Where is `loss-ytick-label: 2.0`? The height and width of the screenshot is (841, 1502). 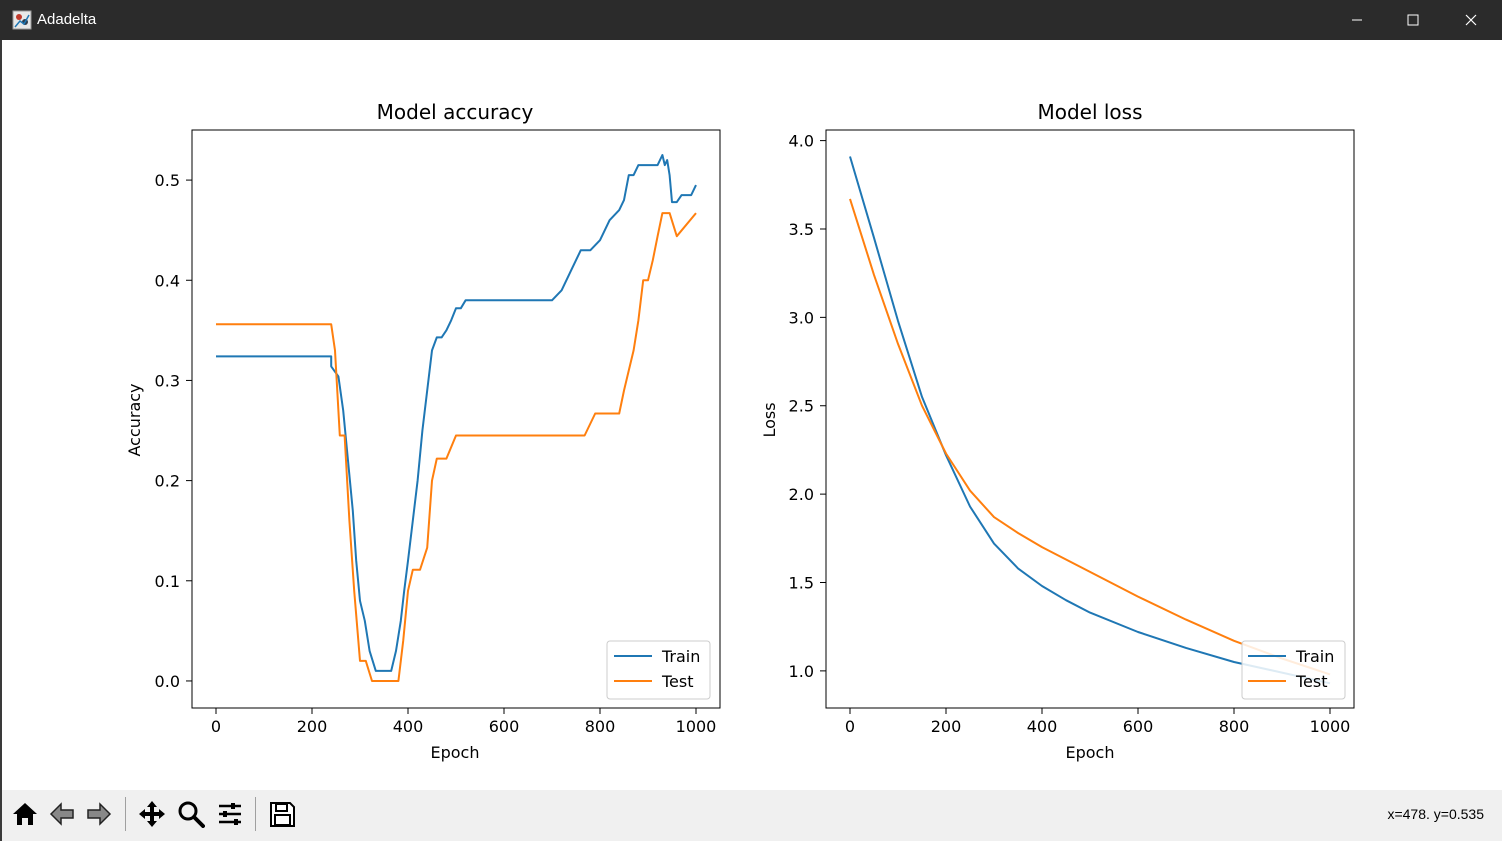 loss-ytick-label: 2.0 is located at coordinates (801, 494).